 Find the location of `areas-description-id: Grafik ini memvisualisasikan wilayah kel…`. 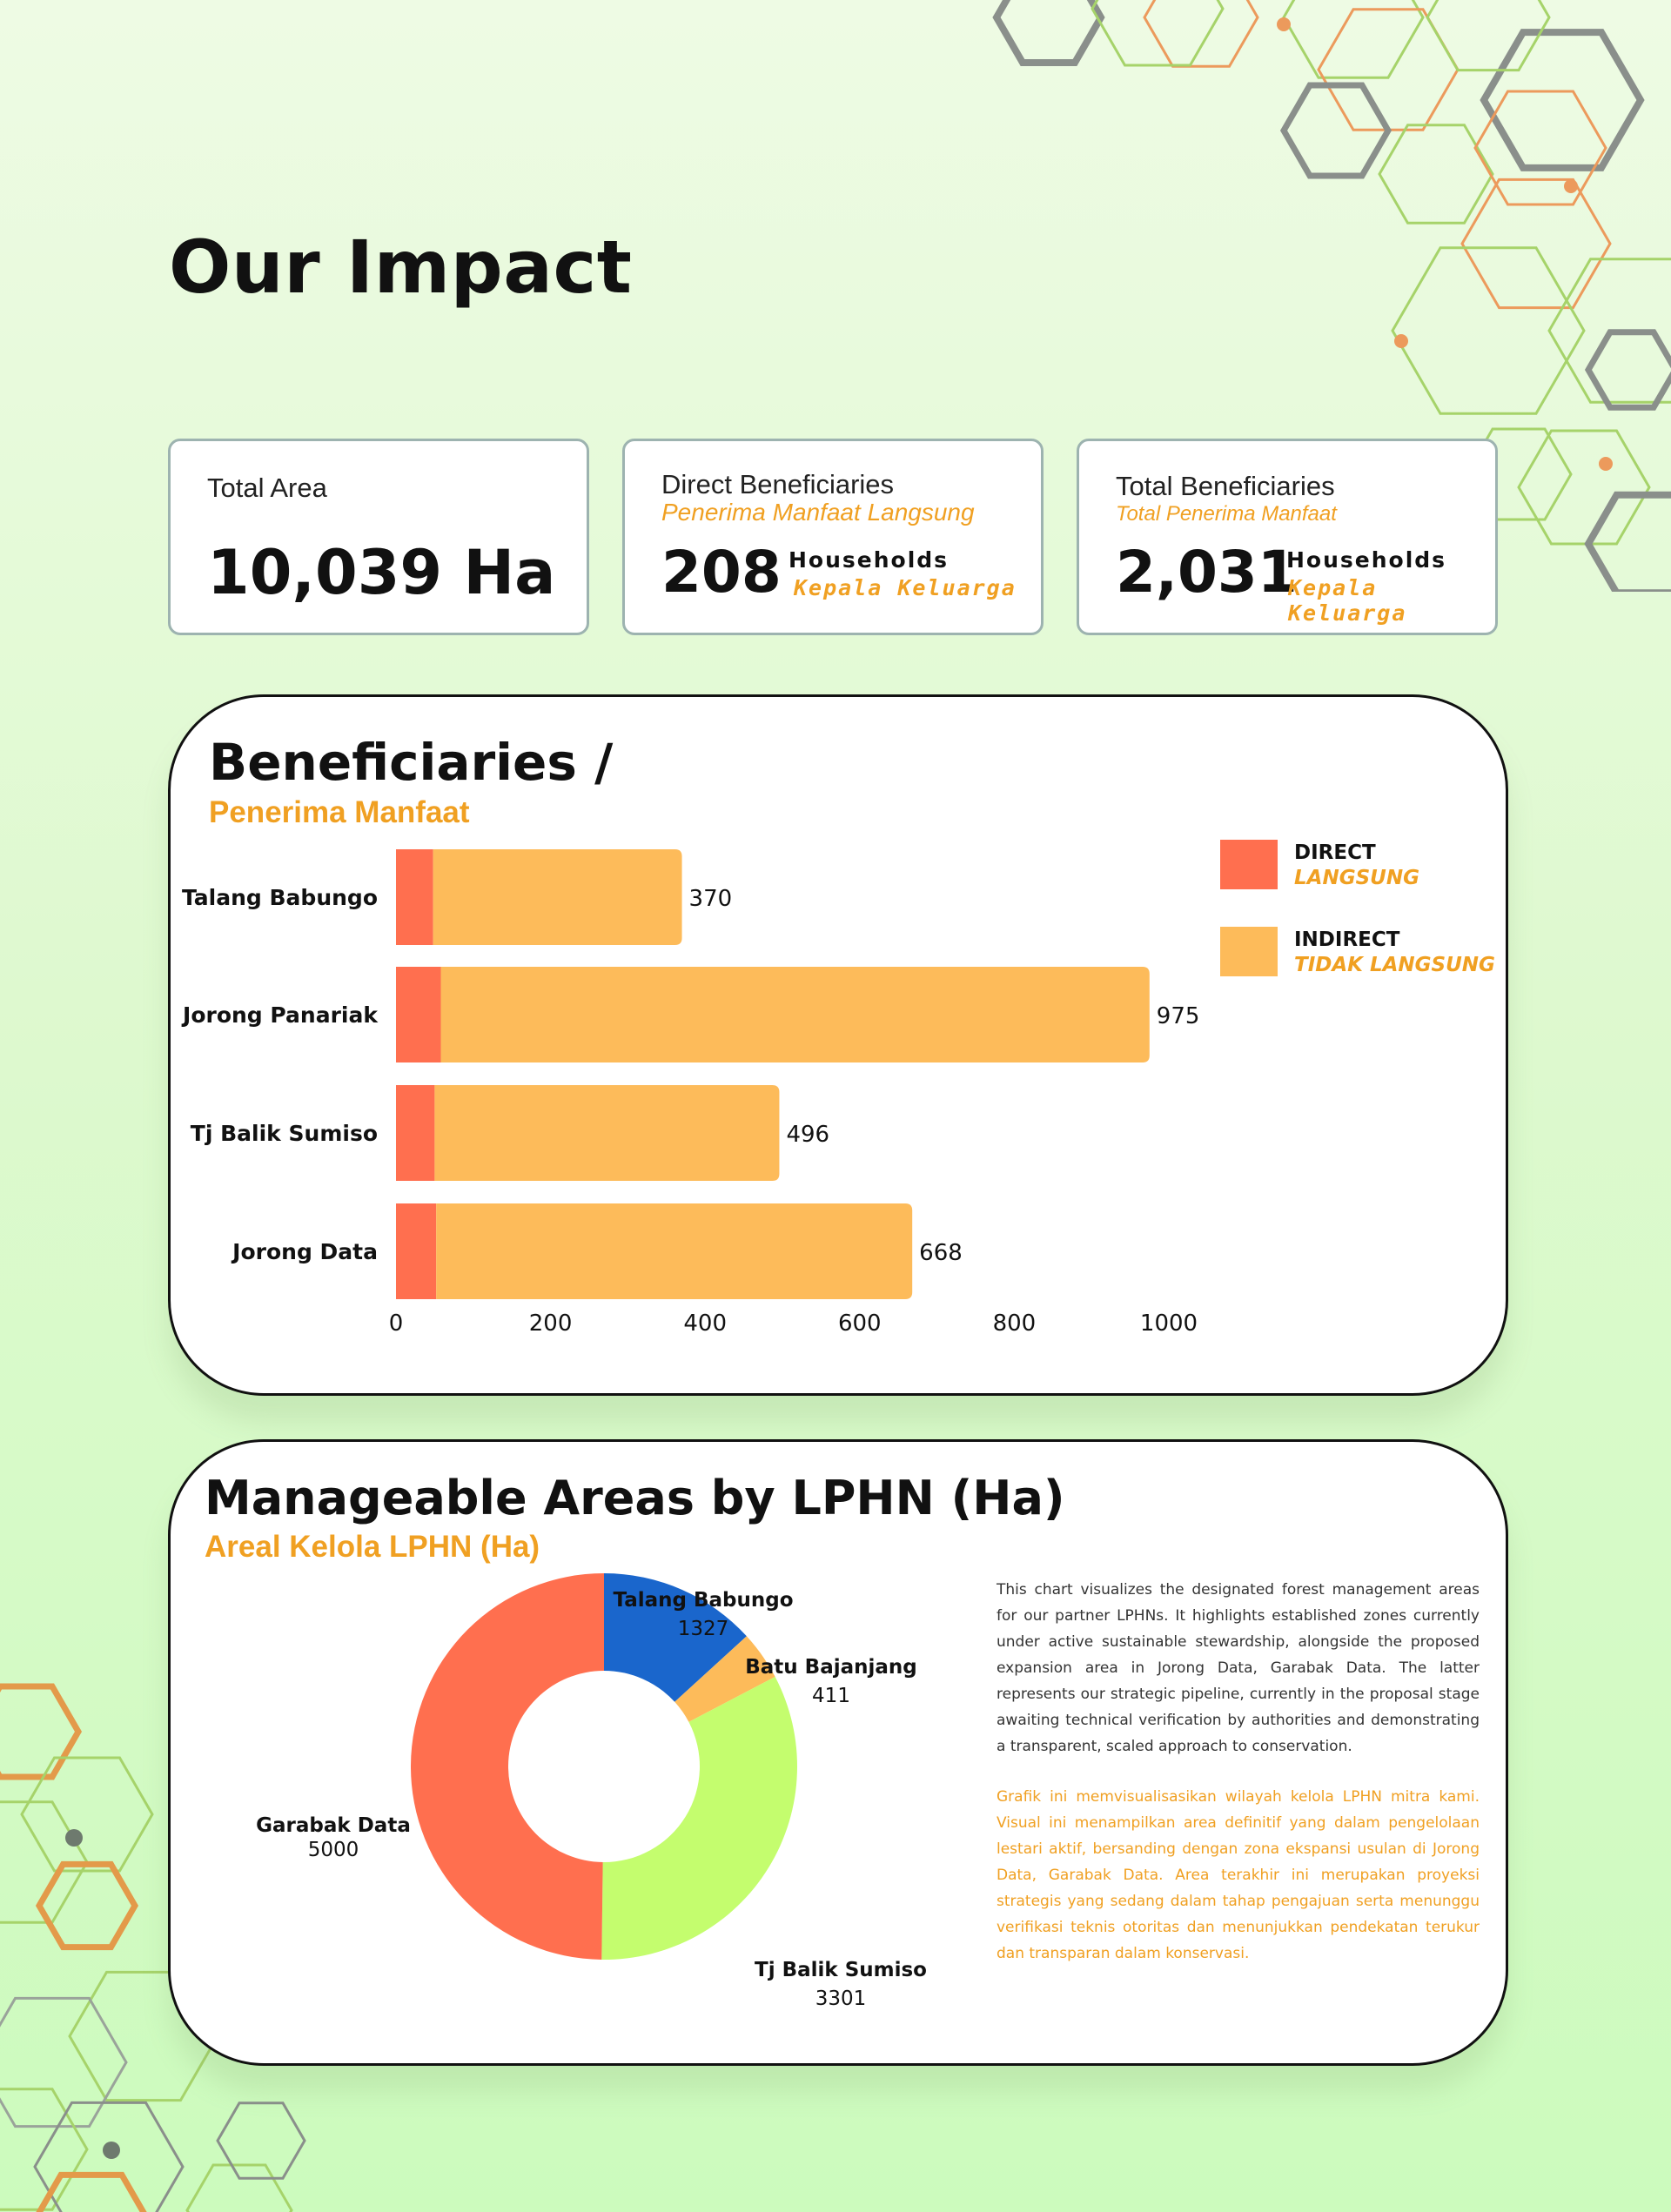

areas-description-id: Grafik ini memvisualisasikan wilayah kel… is located at coordinates (1238, 1875).